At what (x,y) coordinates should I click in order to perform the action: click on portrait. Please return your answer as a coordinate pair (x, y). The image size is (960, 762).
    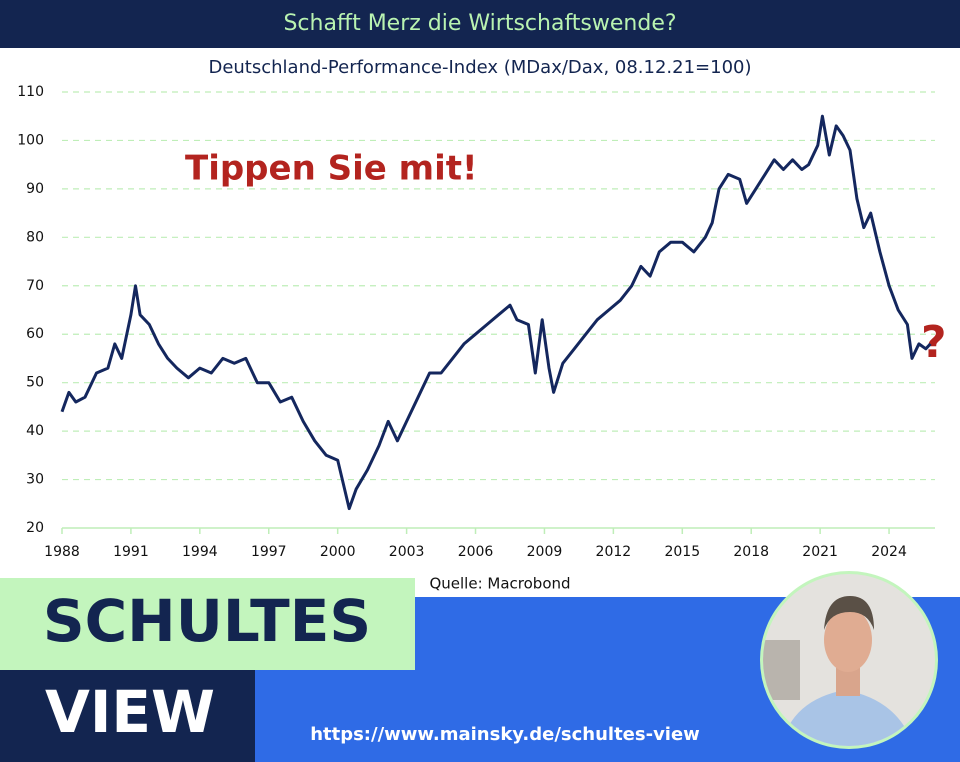
    Looking at the image, I should click on (849, 660).